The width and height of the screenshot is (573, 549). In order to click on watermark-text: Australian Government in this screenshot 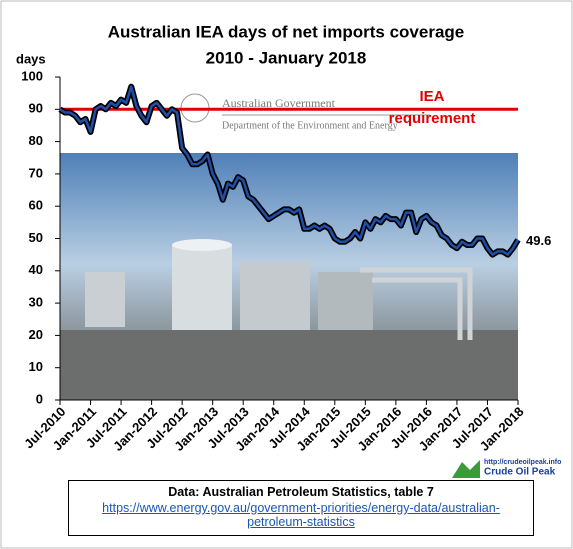, I will do `click(279, 103)`.